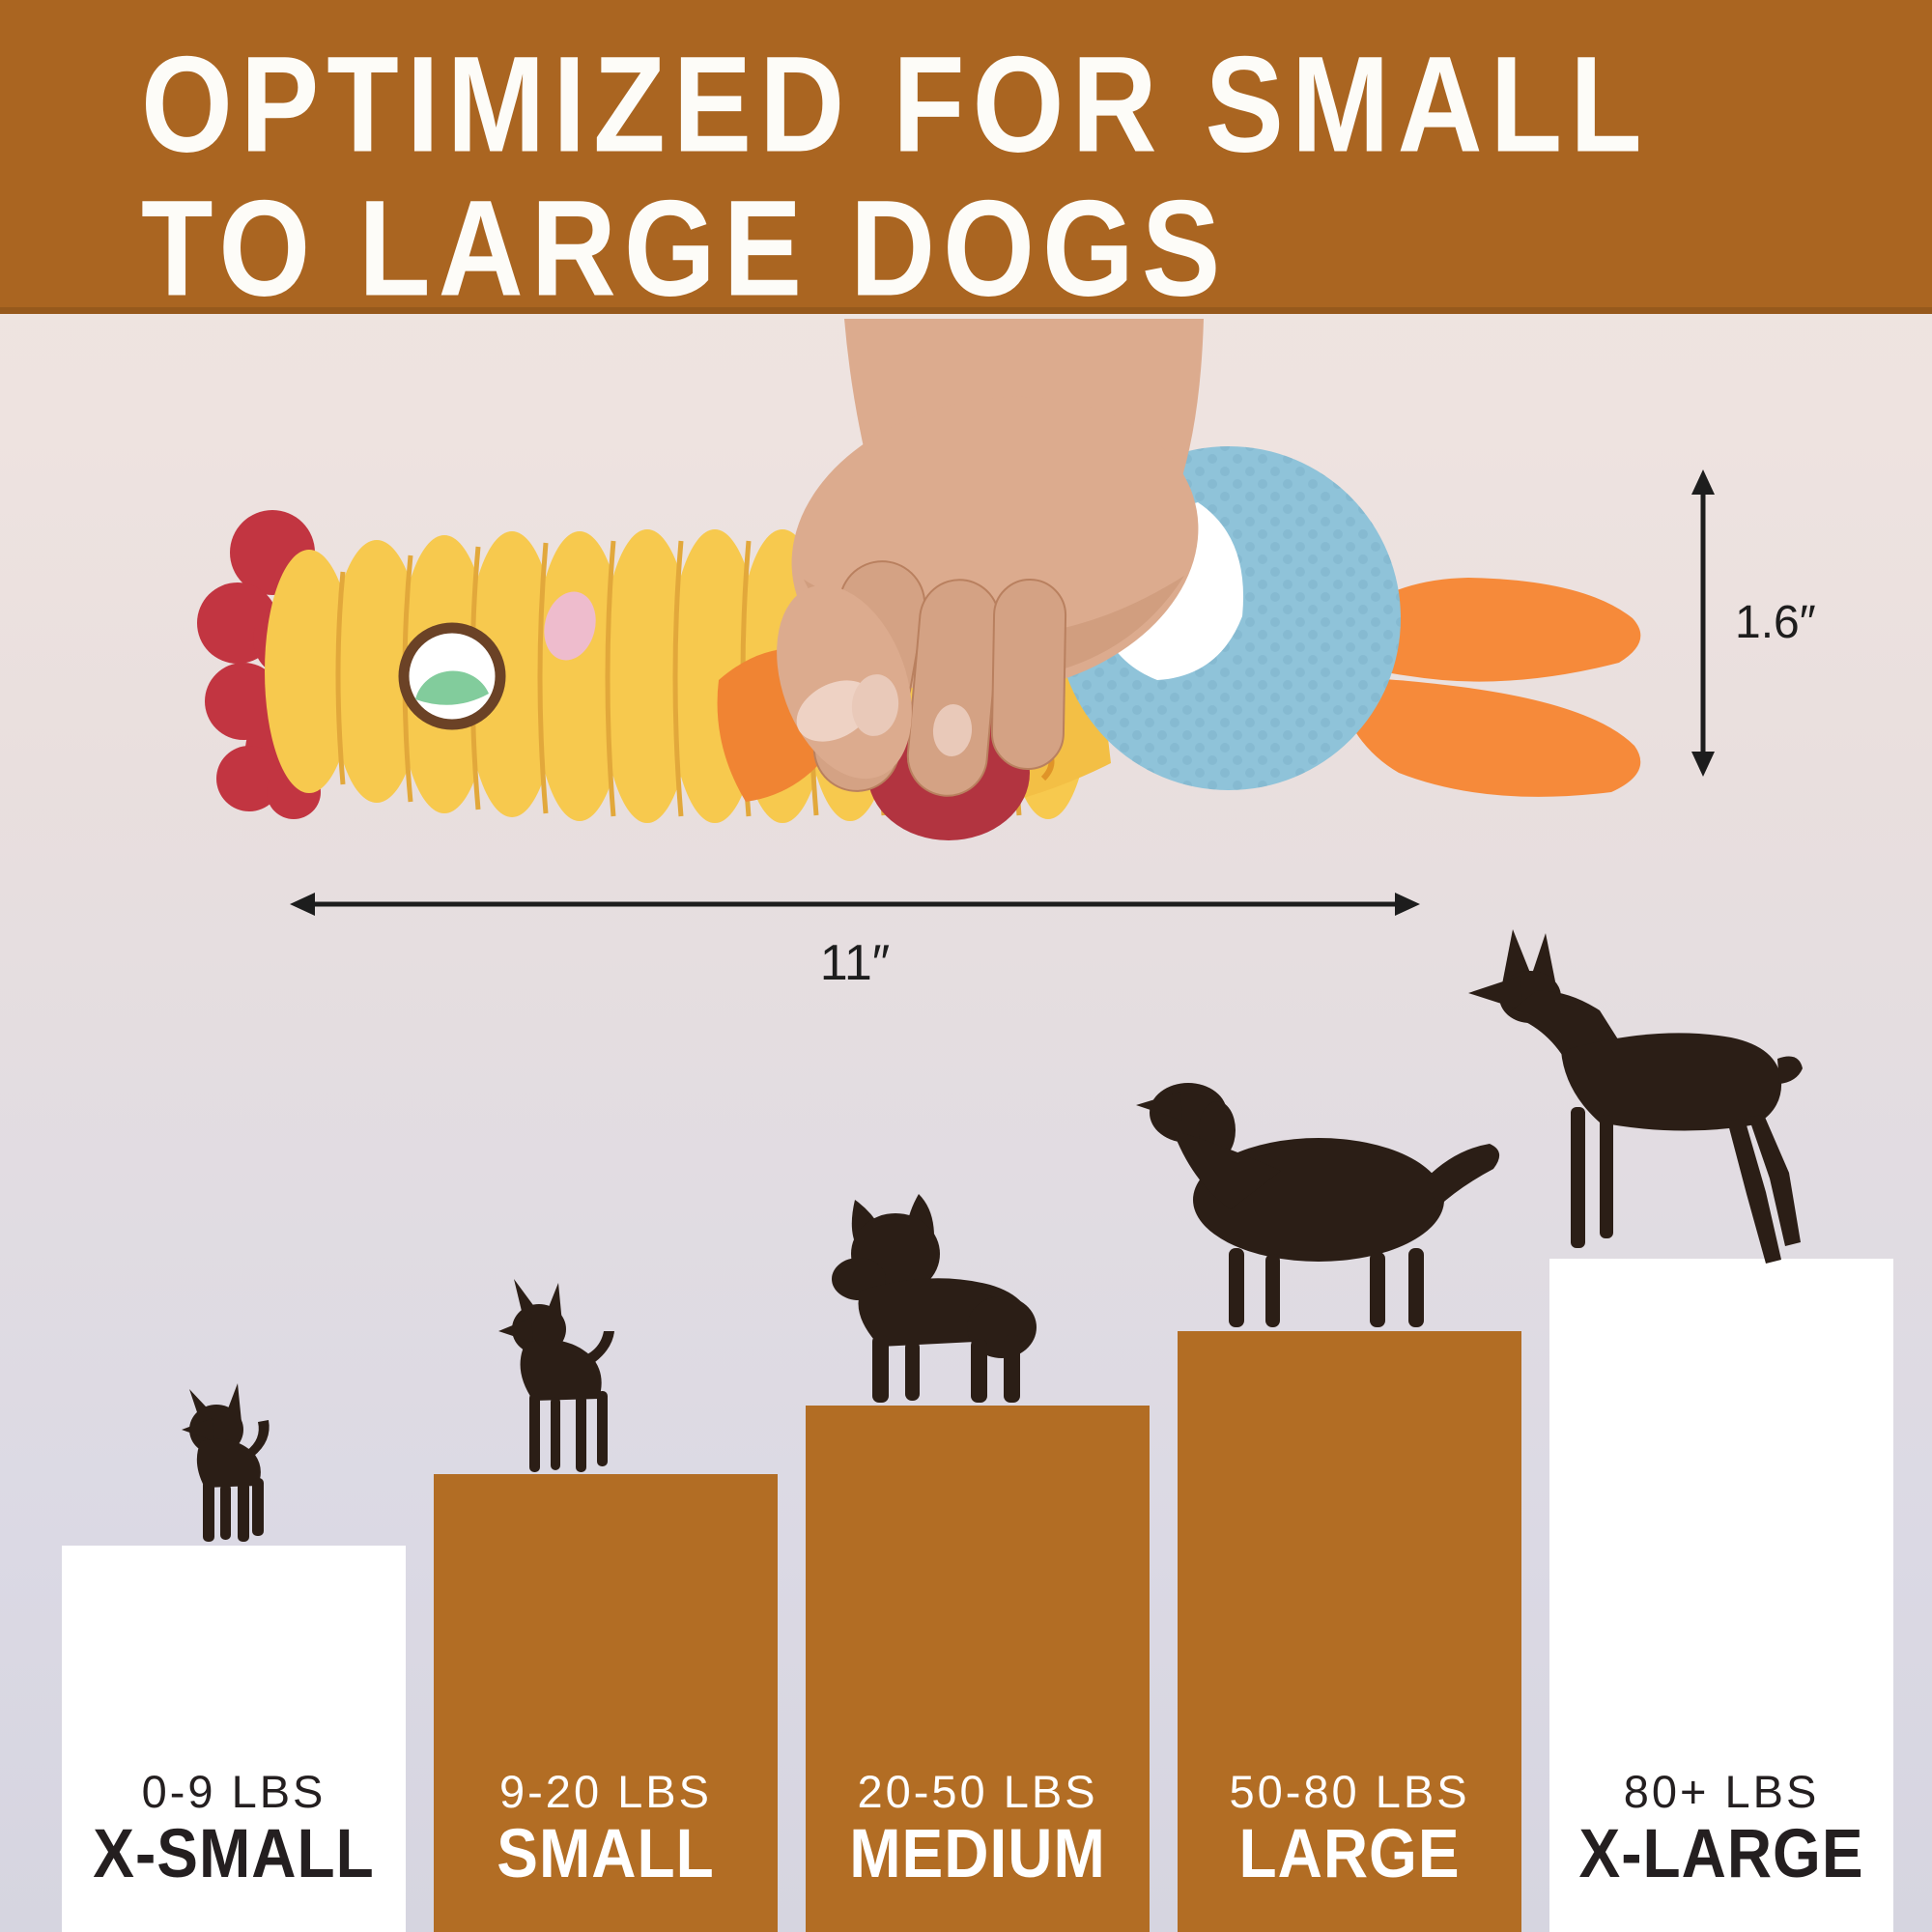  I want to click on height-dimension-arrowheads, so click(1703, 623).